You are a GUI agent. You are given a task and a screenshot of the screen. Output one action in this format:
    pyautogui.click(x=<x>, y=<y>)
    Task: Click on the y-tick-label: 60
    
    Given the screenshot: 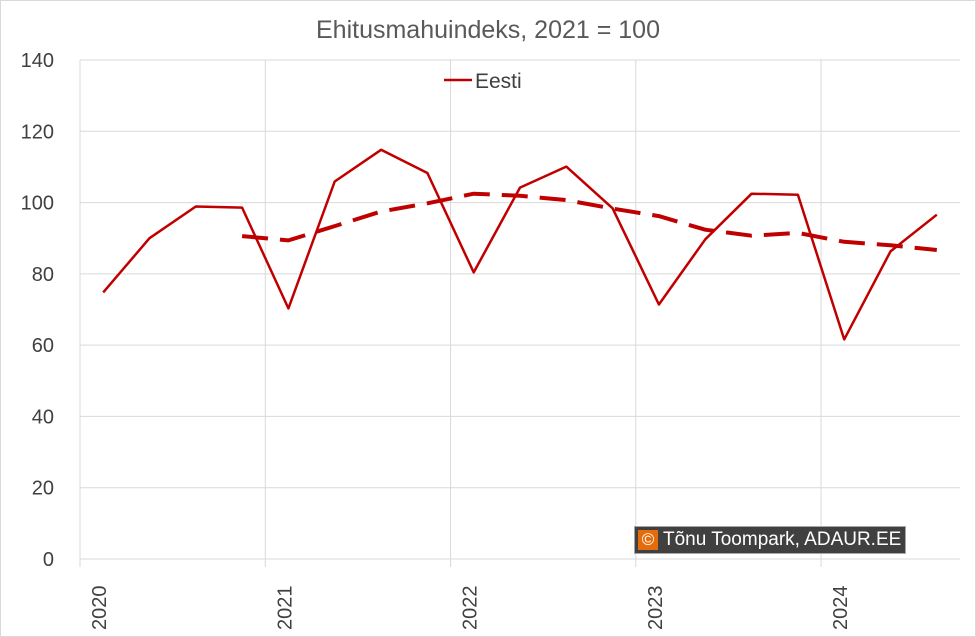 What is the action you would take?
    pyautogui.click(x=43, y=346)
    